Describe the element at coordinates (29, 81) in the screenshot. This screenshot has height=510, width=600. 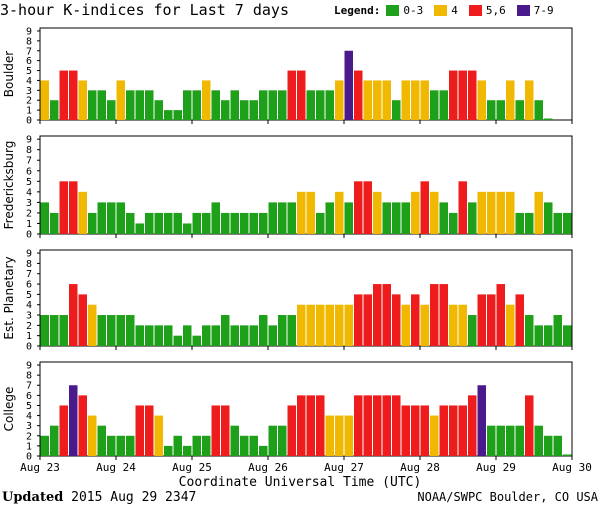
I see `y-tick-label: 4` at that location.